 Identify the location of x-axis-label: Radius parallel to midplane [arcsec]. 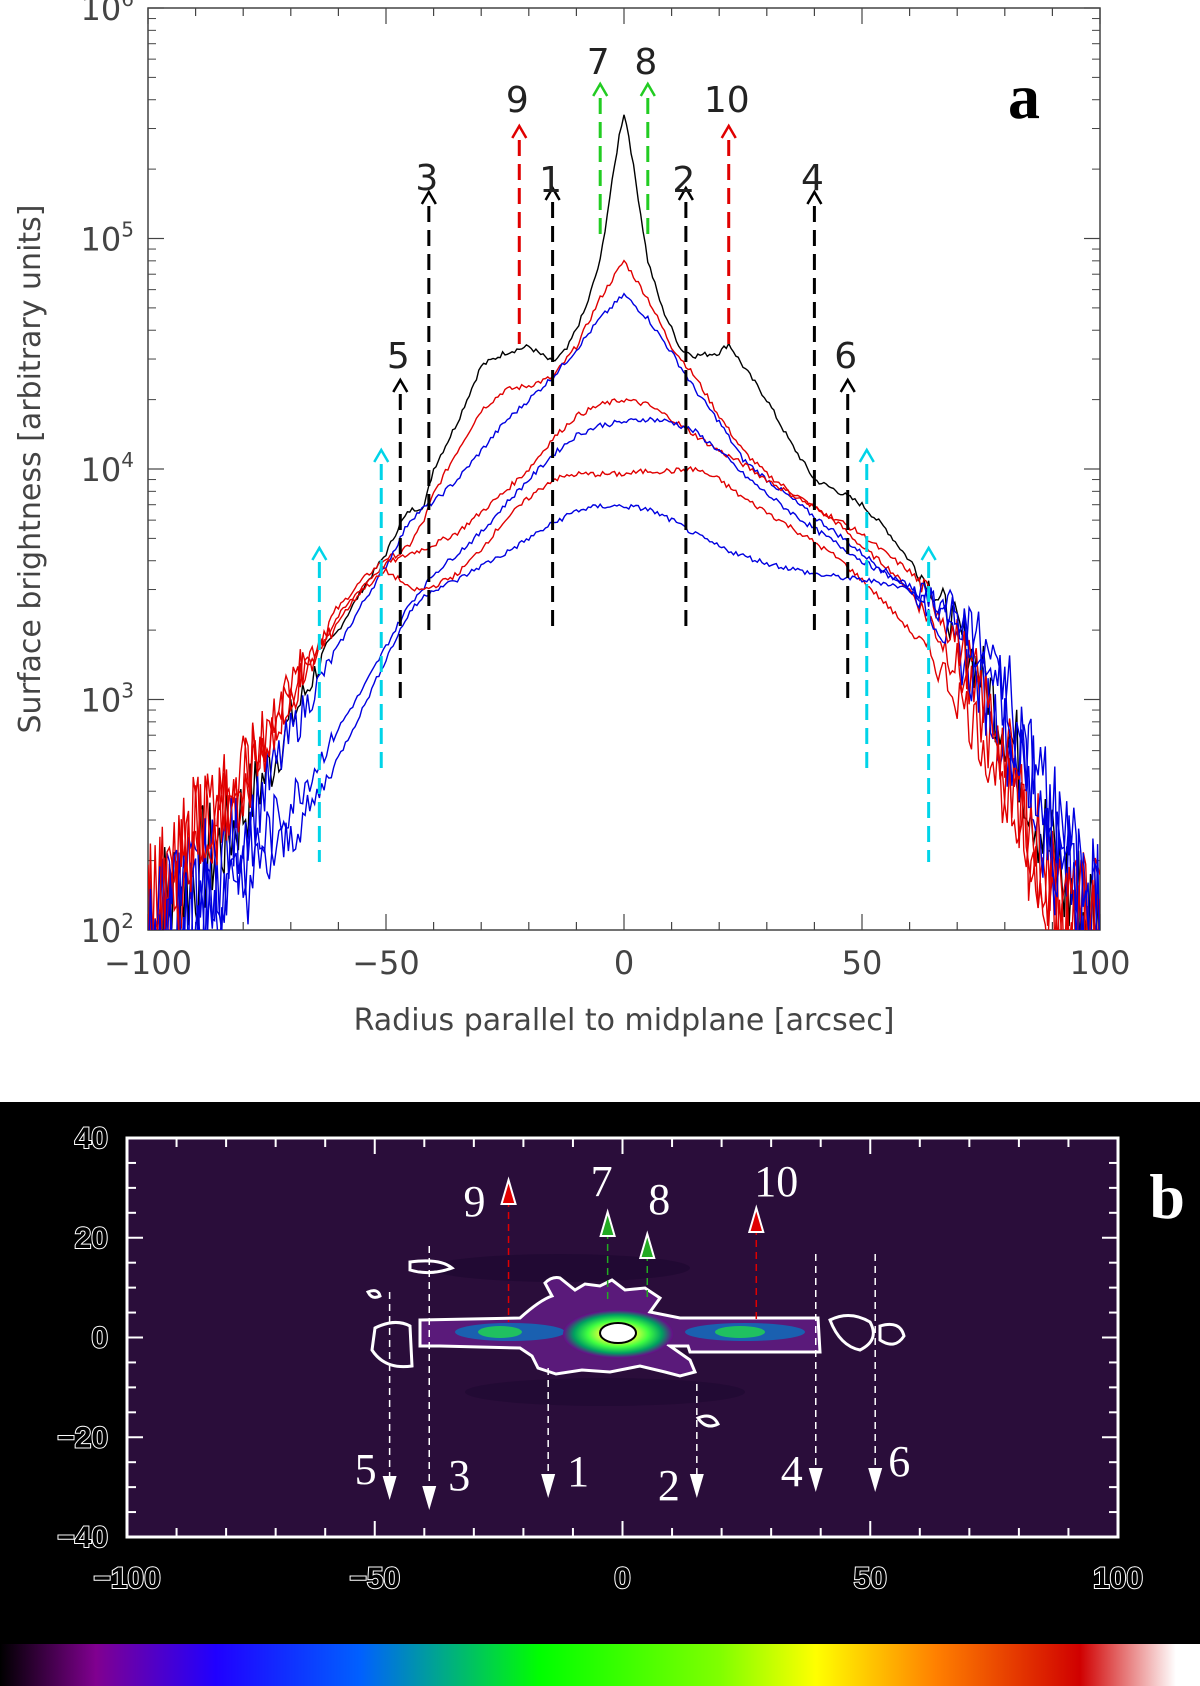
(624, 1020).